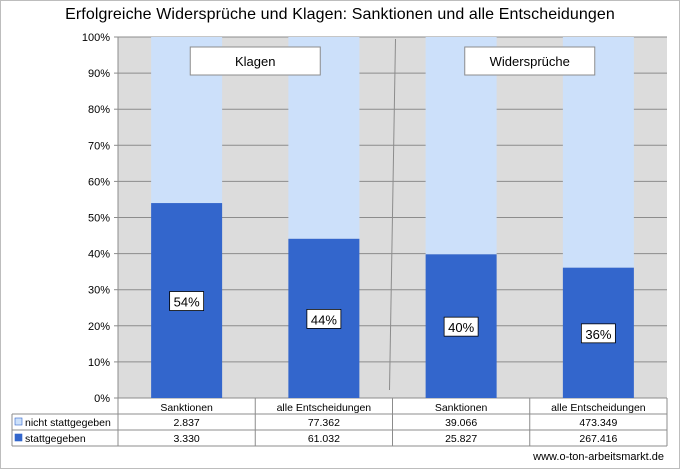  Describe the element at coordinates (598, 439) in the screenshot. I see `table-cell: 267.416` at that location.